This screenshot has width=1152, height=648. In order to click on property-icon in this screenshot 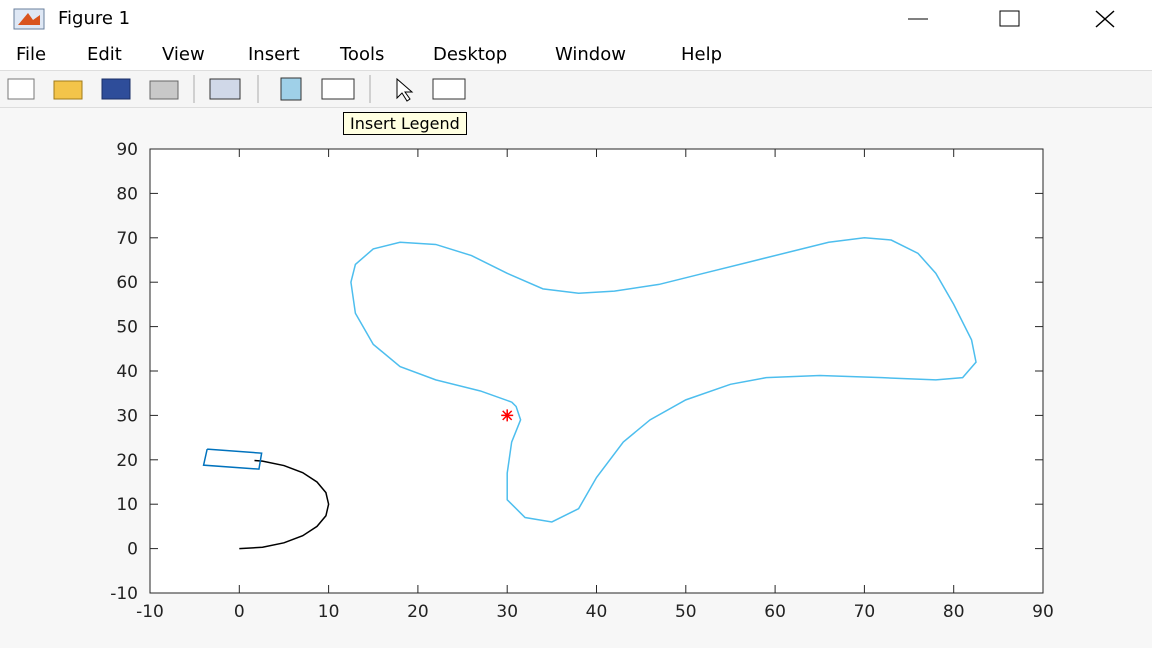, I will do `click(449, 89)`.